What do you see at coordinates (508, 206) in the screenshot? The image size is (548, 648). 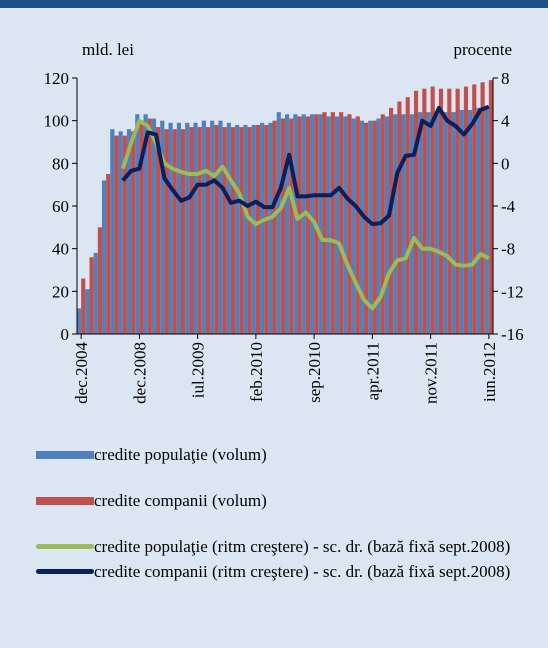 I see `y2-tick-label: -4` at bounding box center [508, 206].